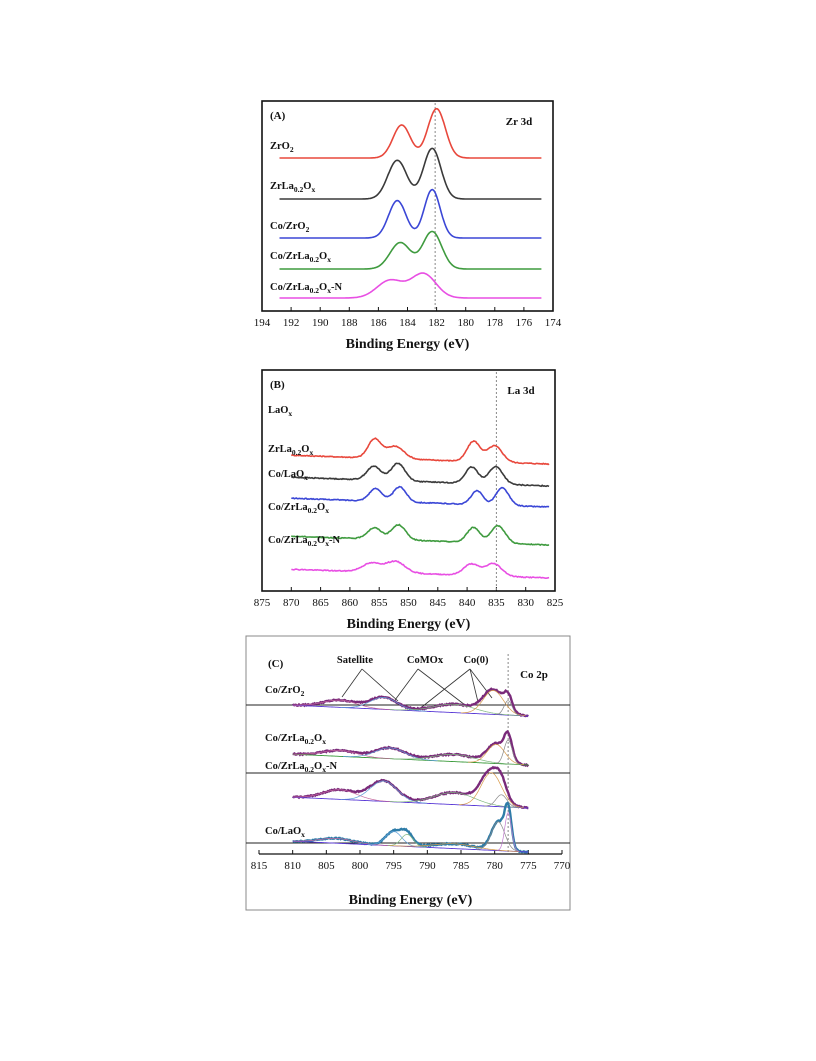 This screenshot has width=816, height=1061. I want to click on annotation-label: Satellite, so click(355, 660).